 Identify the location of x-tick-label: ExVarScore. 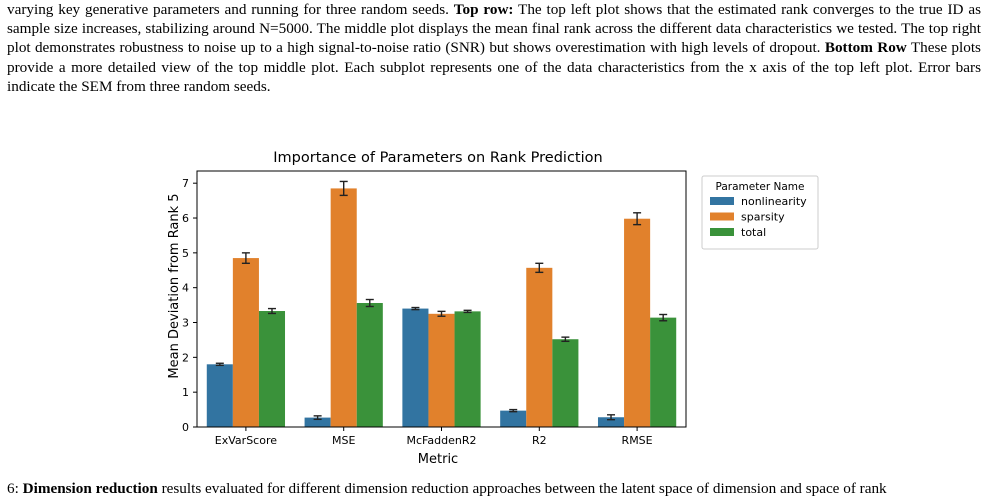
(246, 440).